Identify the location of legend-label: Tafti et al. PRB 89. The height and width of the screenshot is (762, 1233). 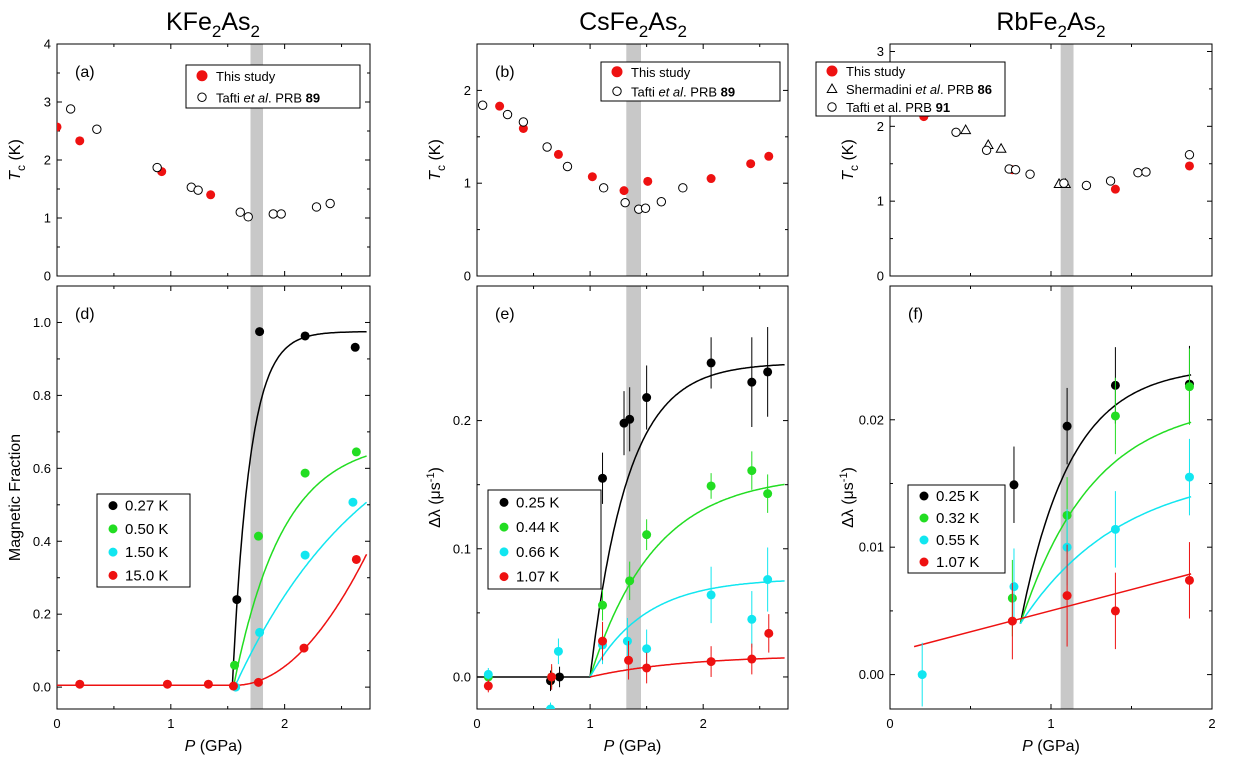
(268, 97).